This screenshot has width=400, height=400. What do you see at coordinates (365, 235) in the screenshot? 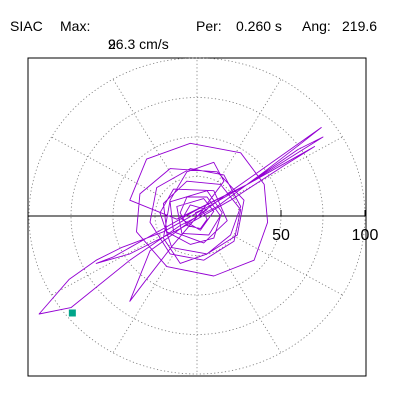
I see `radial-tick-label: 100` at bounding box center [365, 235].